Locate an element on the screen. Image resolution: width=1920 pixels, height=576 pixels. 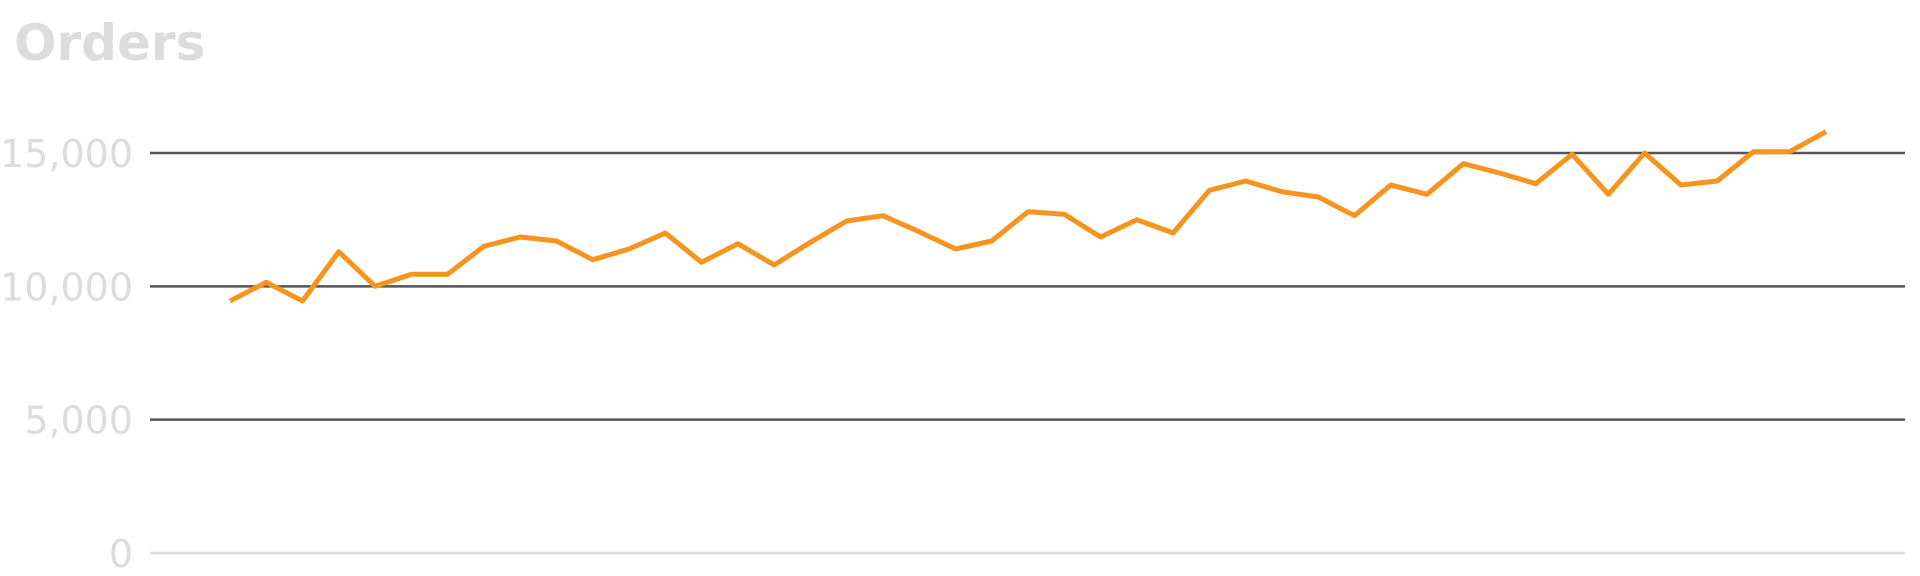
y-tick-label-0: 0 is located at coordinates (121, 554).